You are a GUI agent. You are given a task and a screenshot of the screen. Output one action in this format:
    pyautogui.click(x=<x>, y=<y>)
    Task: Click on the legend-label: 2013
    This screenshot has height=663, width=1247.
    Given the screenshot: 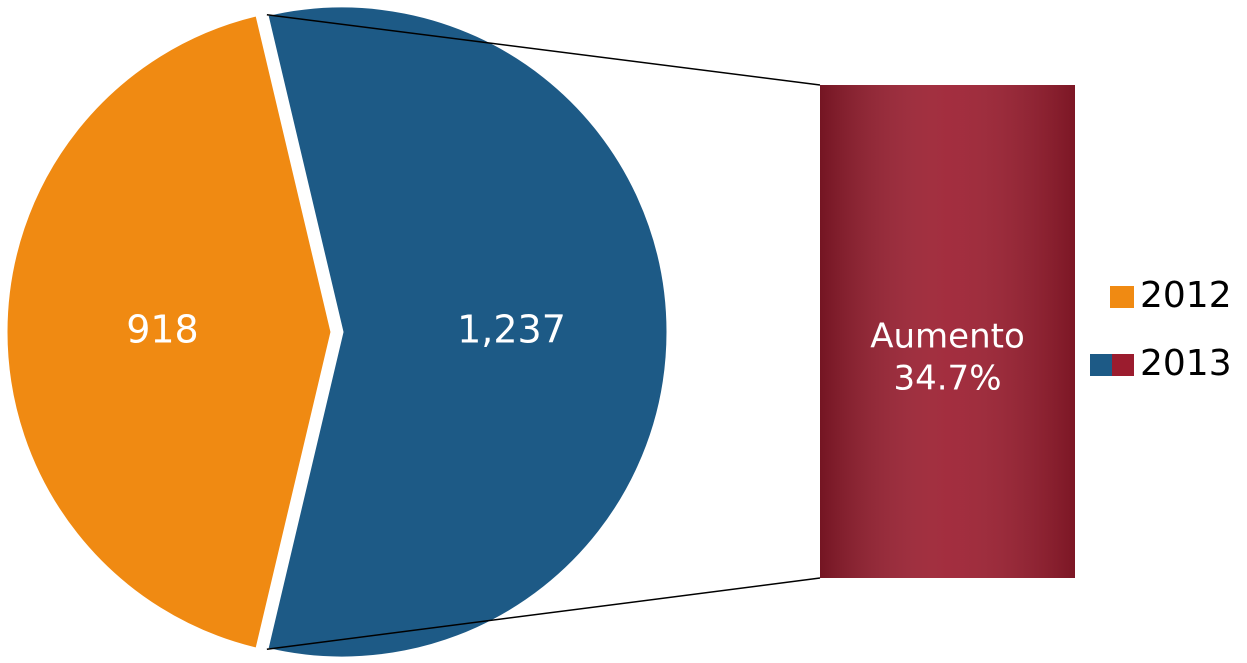 What is the action you would take?
    pyautogui.click(x=1186, y=363)
    